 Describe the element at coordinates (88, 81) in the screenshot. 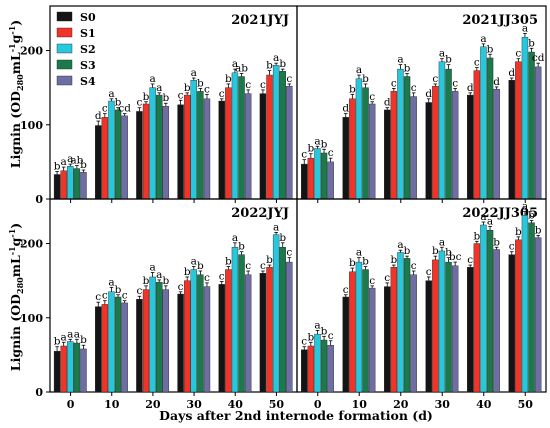

I see `legend-label-S4: S4` at that location.